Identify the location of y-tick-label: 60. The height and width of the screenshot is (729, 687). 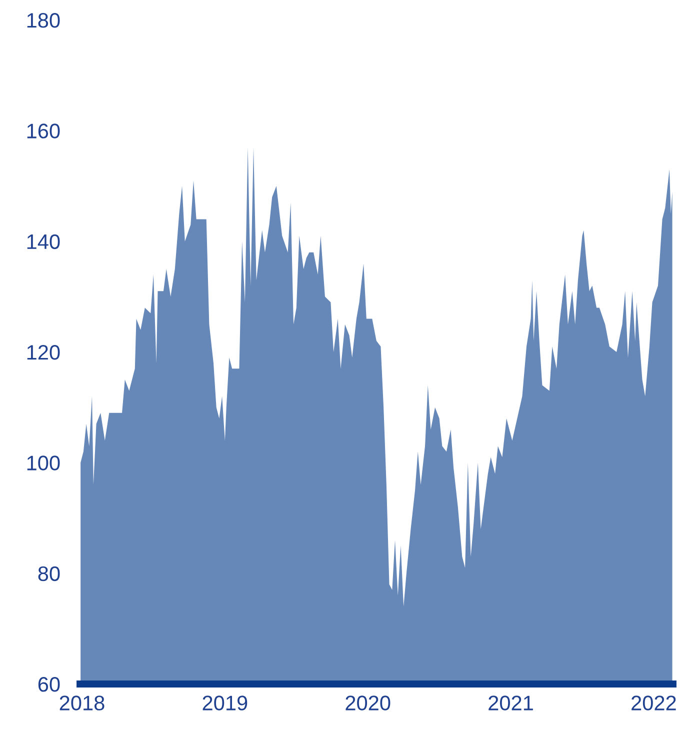
(49, 684).